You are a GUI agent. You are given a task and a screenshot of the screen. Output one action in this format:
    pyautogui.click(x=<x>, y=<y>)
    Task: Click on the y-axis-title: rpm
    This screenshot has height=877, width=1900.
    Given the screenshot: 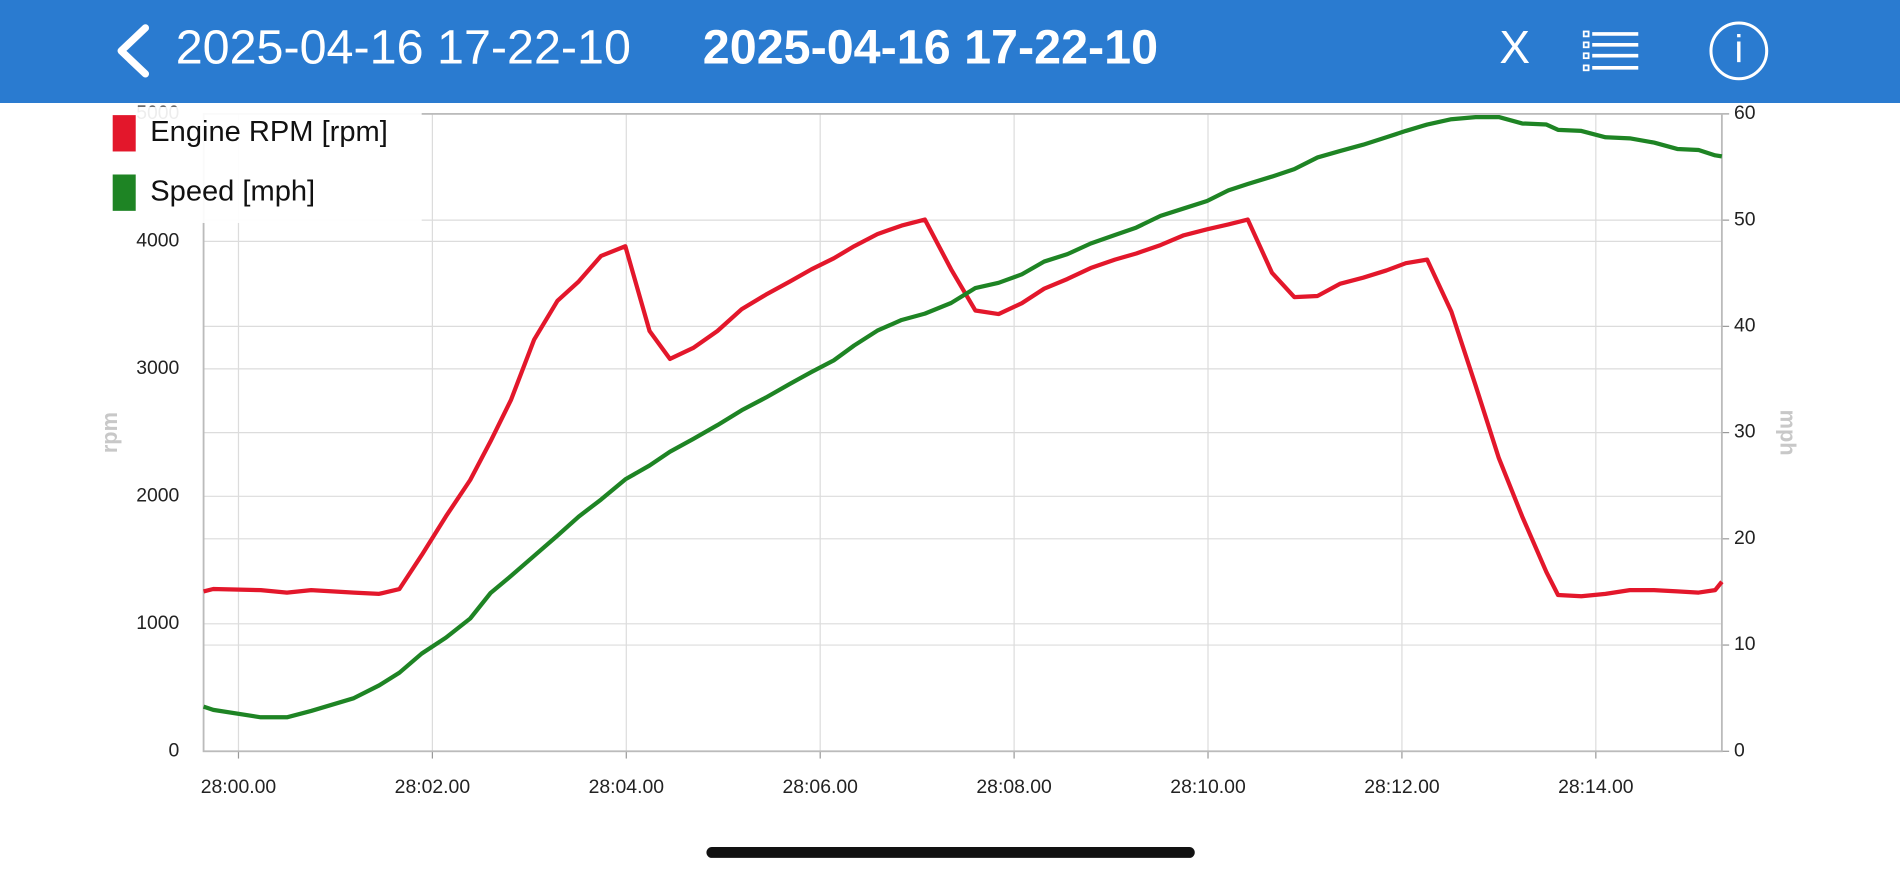 What is the action you would take?
    pyautogui.click(x=109, y=432)
    